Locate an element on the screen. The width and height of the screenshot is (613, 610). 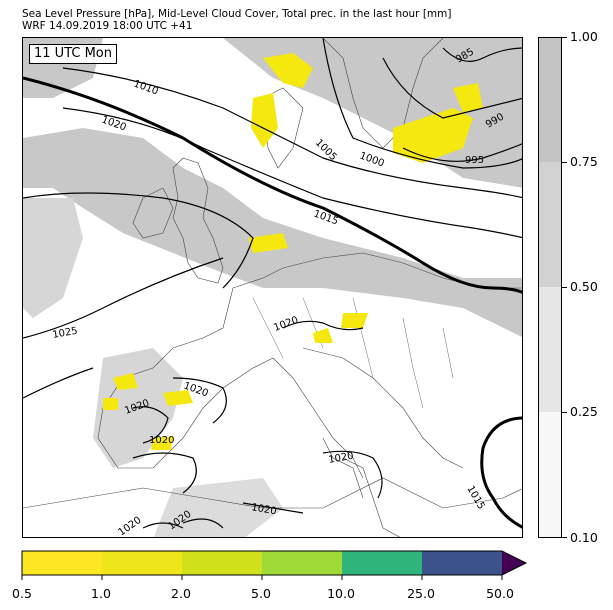
border is located at coordinates (353, 353).